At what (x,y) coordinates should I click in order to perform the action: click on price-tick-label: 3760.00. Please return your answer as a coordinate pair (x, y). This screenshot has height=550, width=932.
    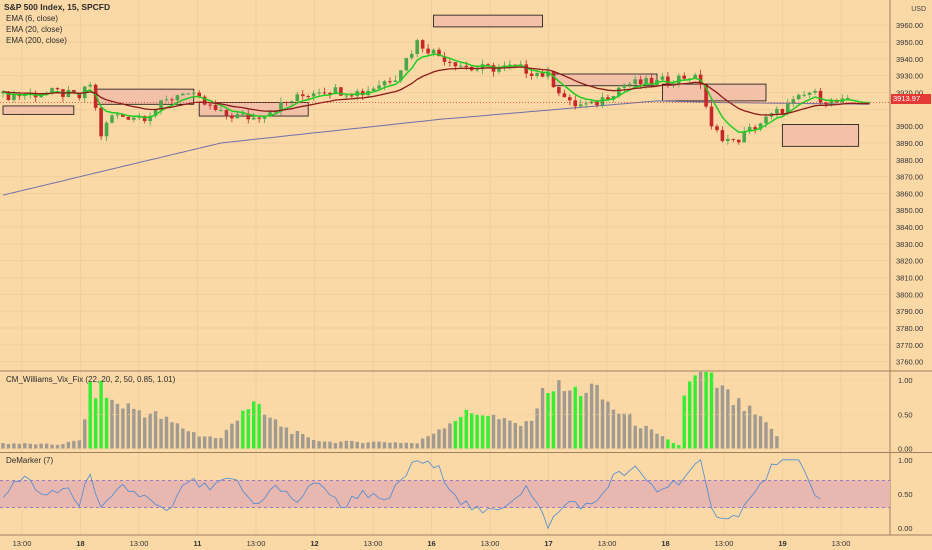
    Looking at the image, I should click on (909, 362).